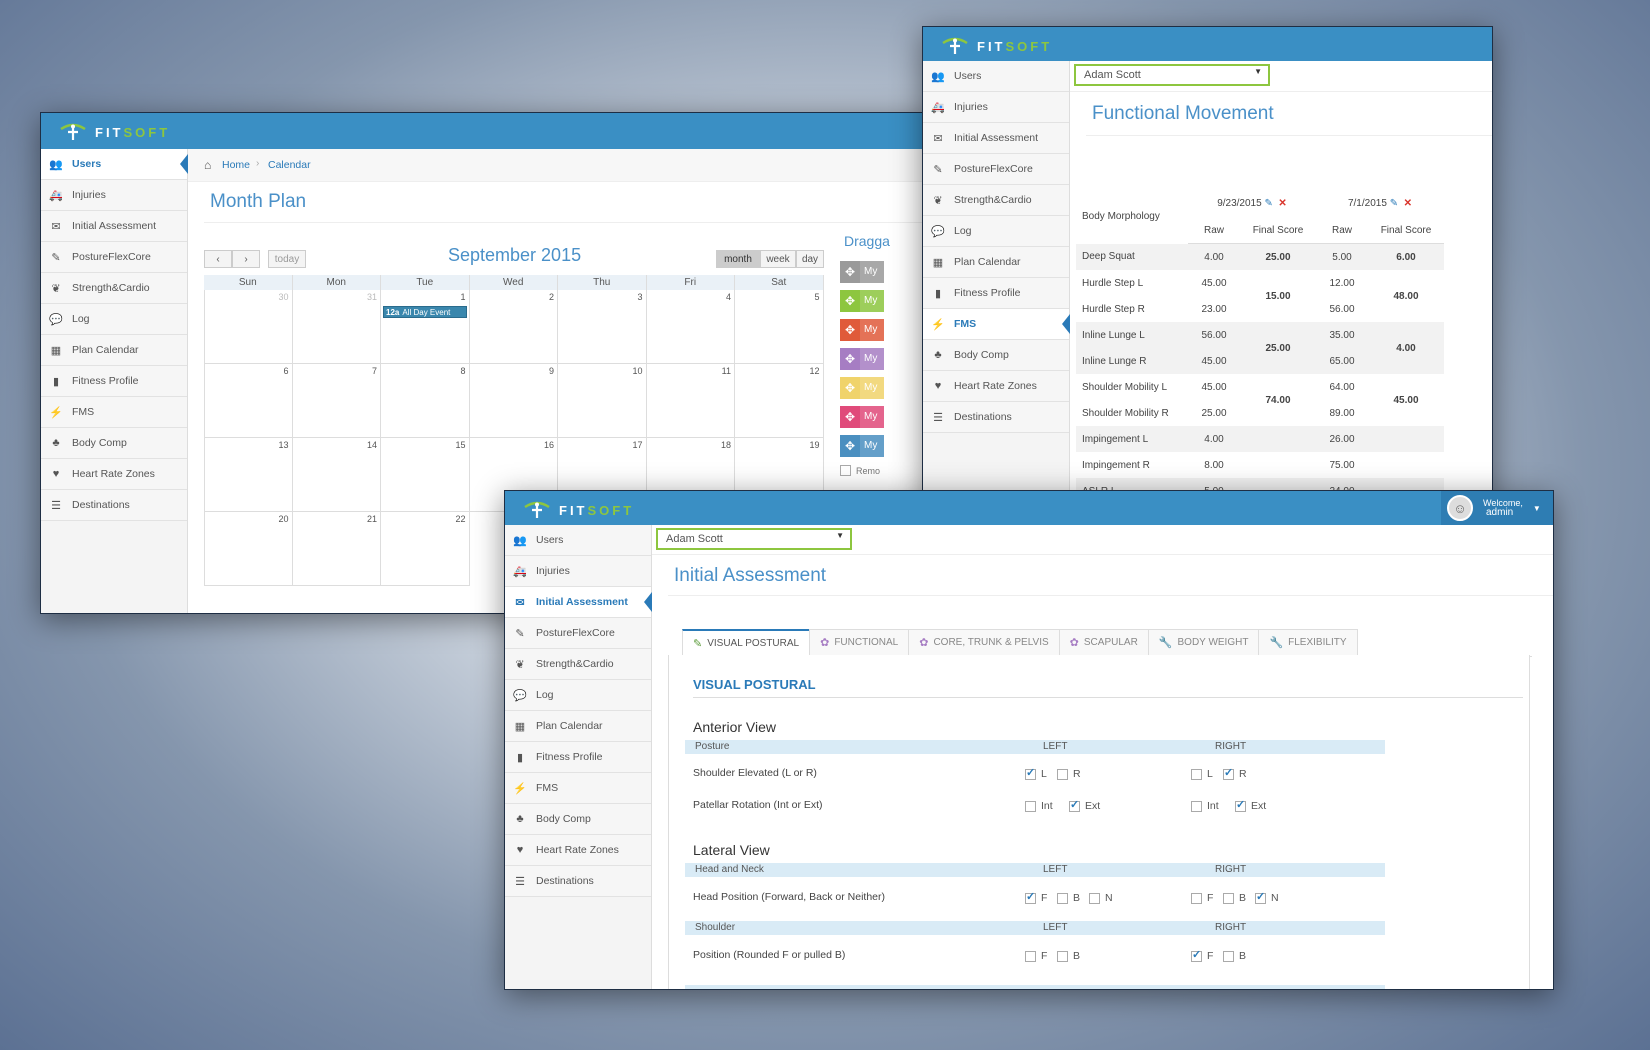 The height and width of the screenshot is (1050, 1650). I want to click on calendar-day-cell: 5, so click(779, 327).